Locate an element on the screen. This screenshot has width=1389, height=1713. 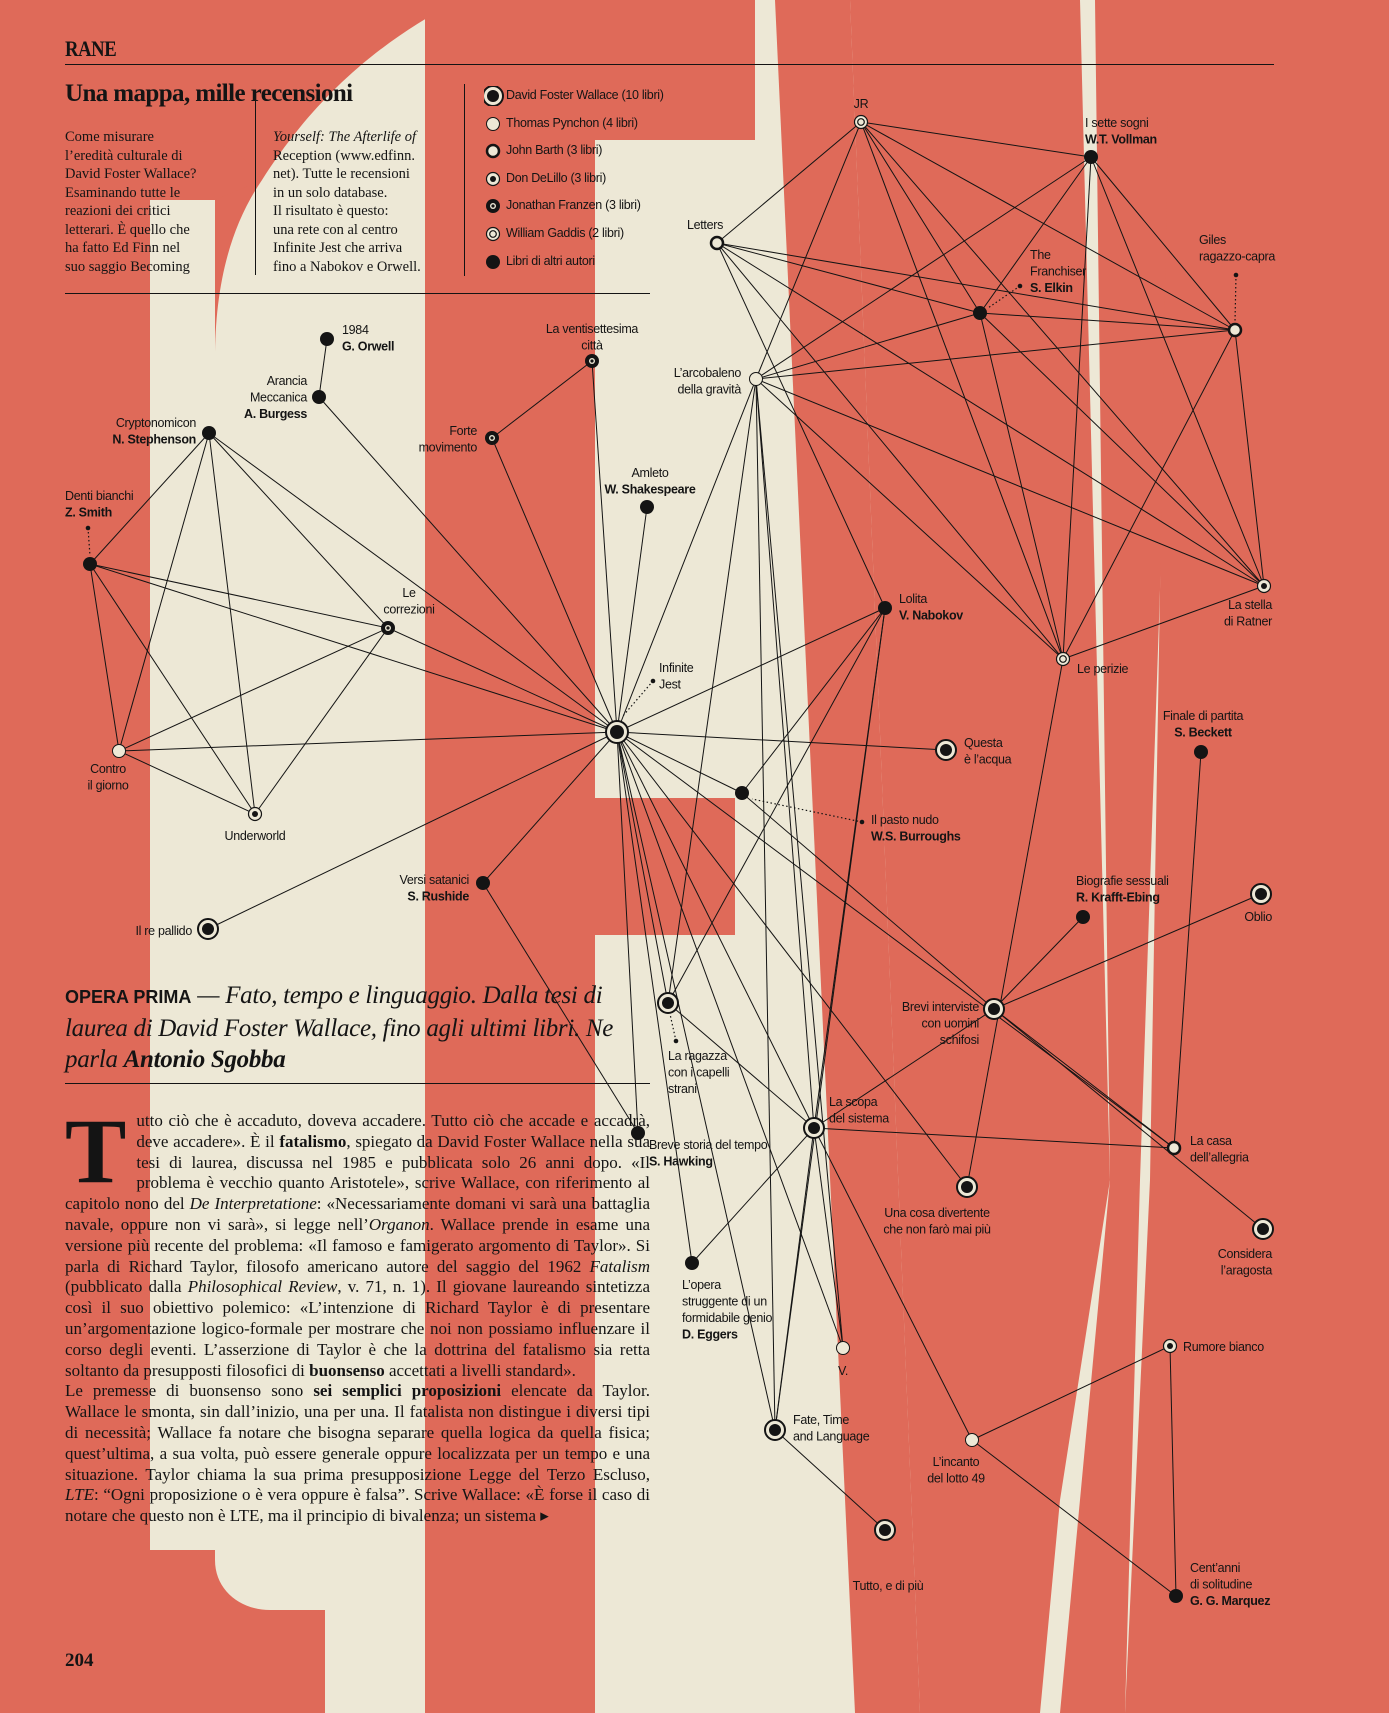
pointer-dot-capelli is located at coordinates (676, 1041).